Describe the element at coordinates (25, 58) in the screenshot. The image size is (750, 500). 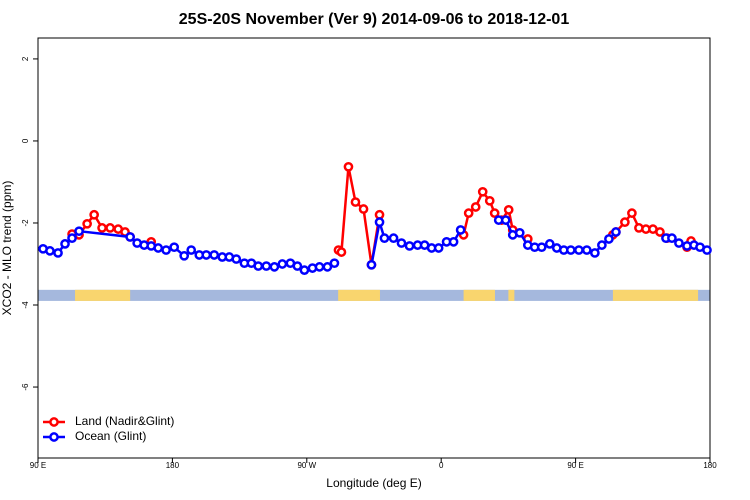
I see `y-tick-label: 2` at that location.